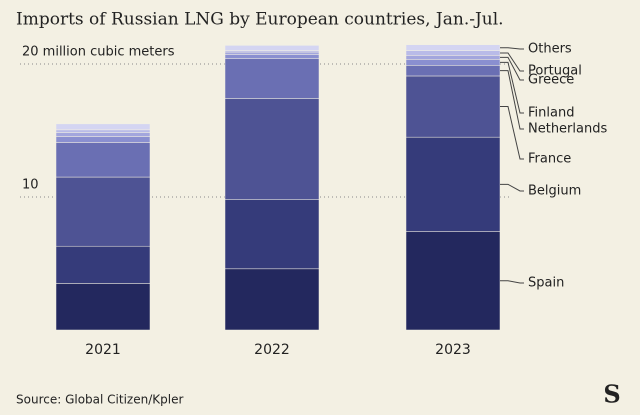  I want to click on x-tick-label: 2021, so click(103, 350).